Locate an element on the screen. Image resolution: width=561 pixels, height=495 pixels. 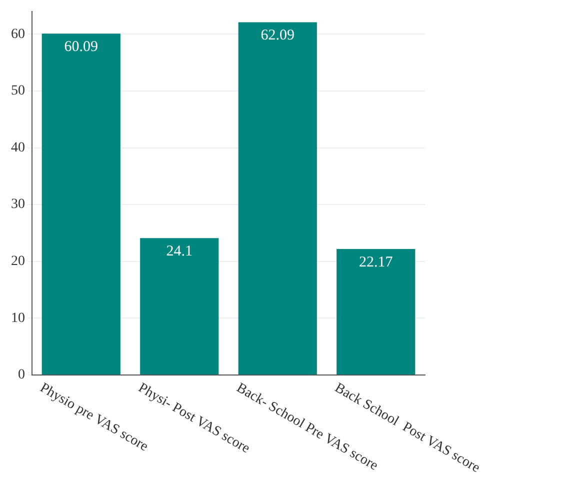
y-tick-label: 60 is located at coordinates (18, 34).